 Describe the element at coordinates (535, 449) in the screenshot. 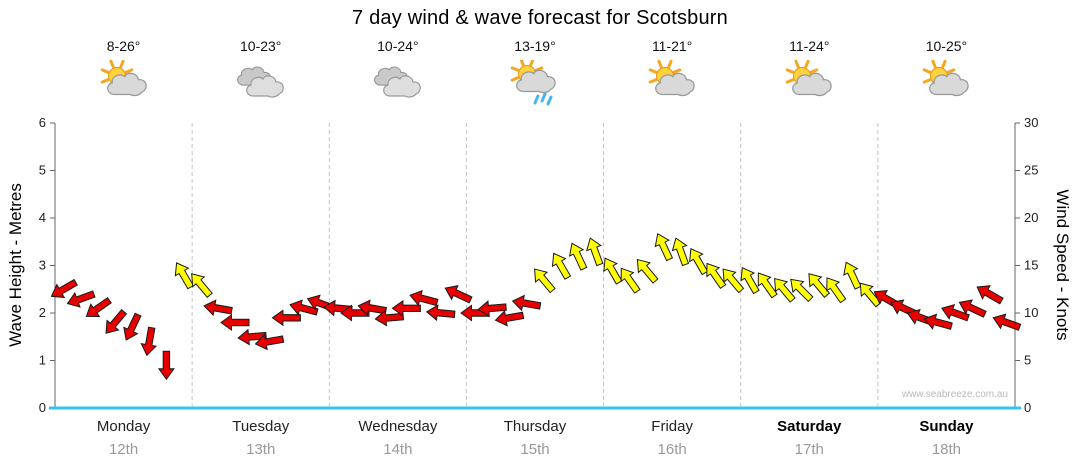

I see `day-date: 15th` at that location.